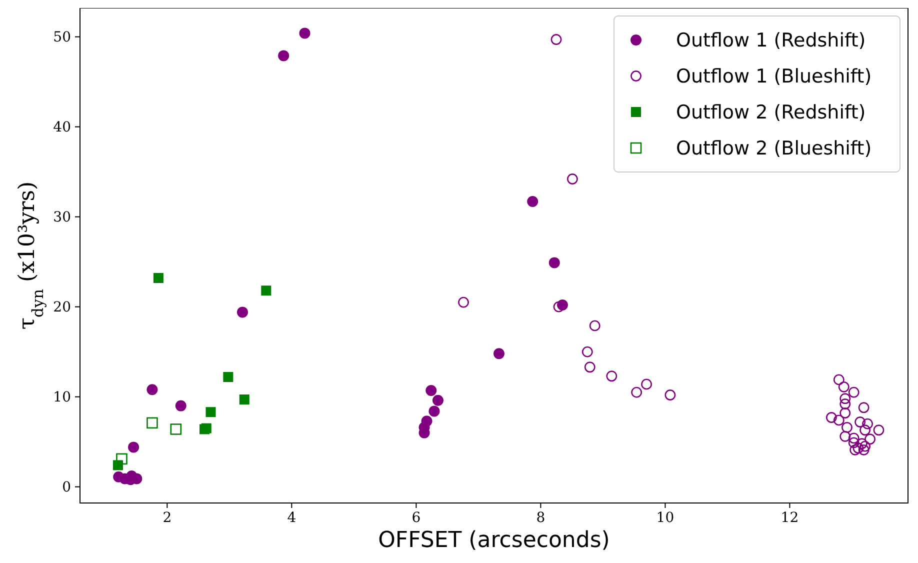  Describe the element at coordinates (62, 218) in the screenshot. I see `y-tick-label: 30` at that location.